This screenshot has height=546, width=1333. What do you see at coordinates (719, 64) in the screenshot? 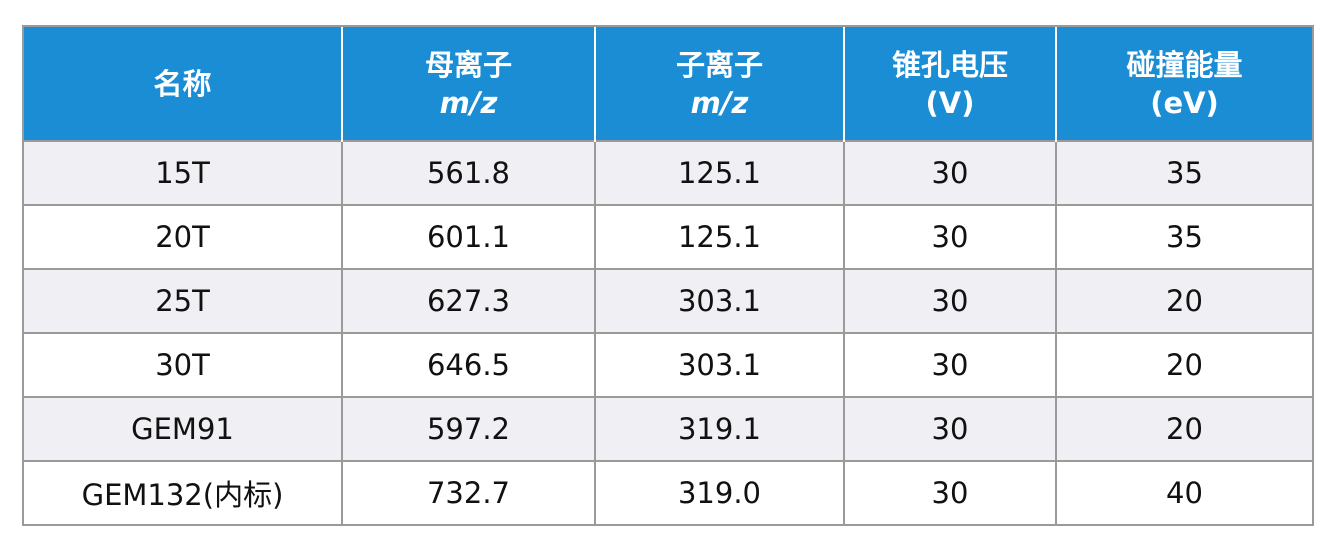
I see `header-title: 子离子` at bounding box center [719, 64].